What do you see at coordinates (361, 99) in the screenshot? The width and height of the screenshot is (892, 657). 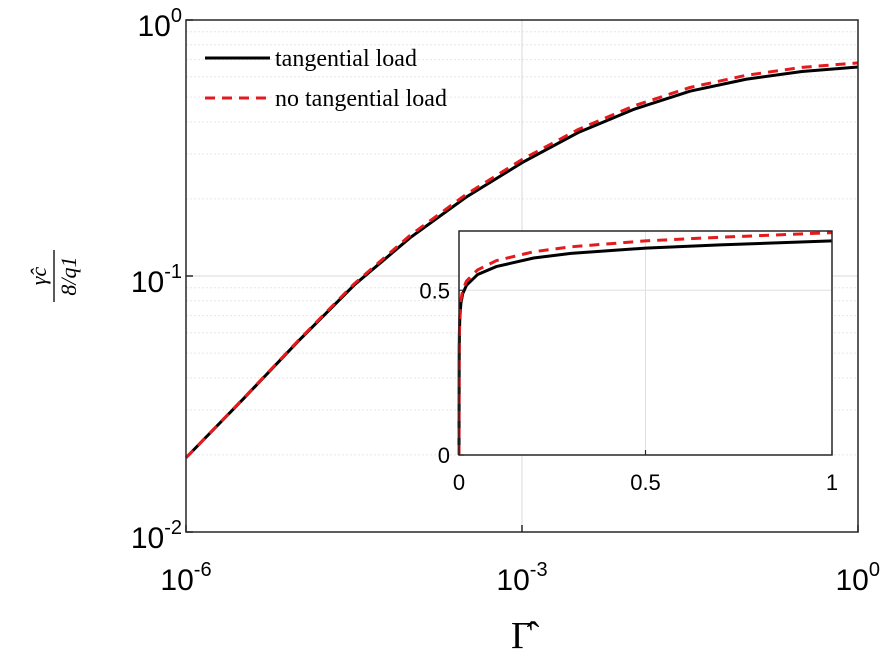 I see `legend-entry: no tangential load` at bounding box center [361, 99].